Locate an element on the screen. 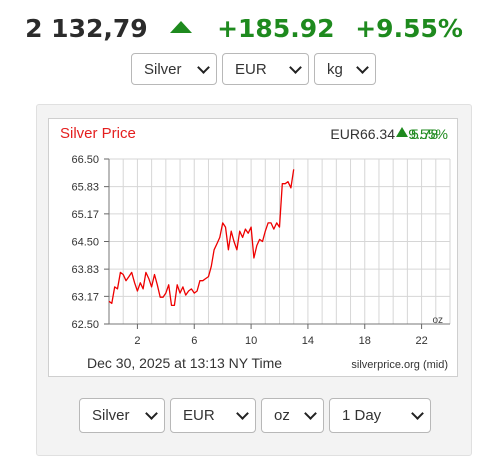  chart-title: Silver Price is located at coordinates (98, 133).